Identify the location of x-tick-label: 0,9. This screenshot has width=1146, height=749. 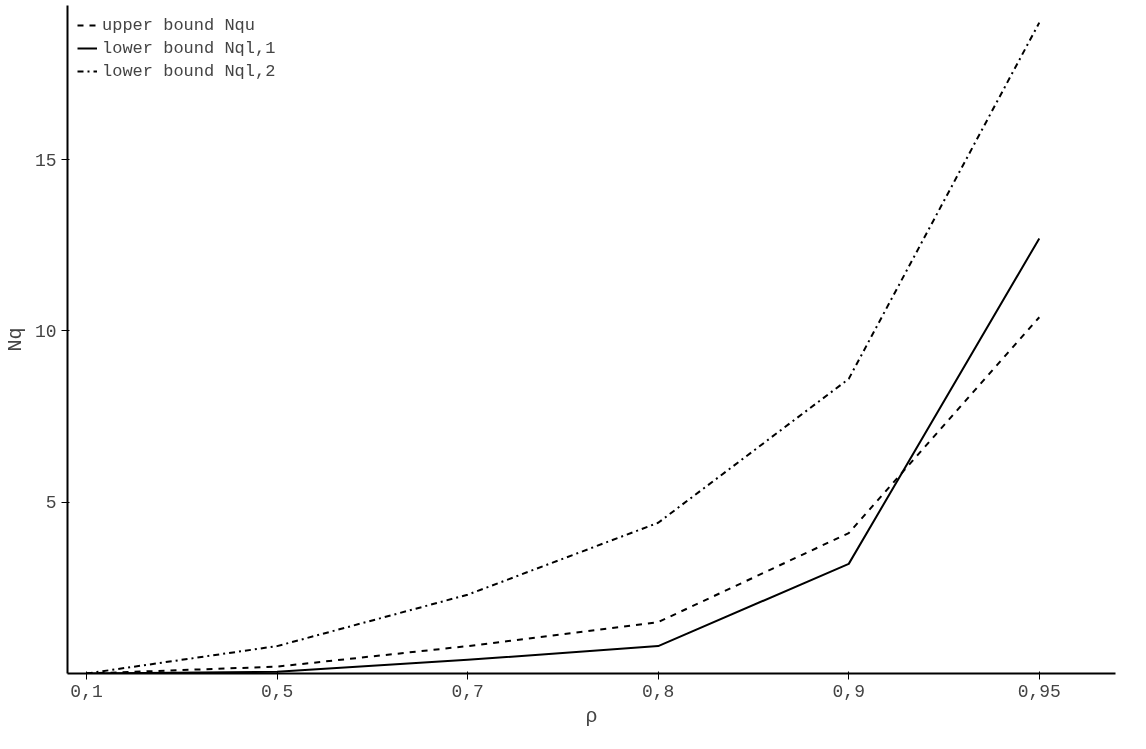
(848, 691).